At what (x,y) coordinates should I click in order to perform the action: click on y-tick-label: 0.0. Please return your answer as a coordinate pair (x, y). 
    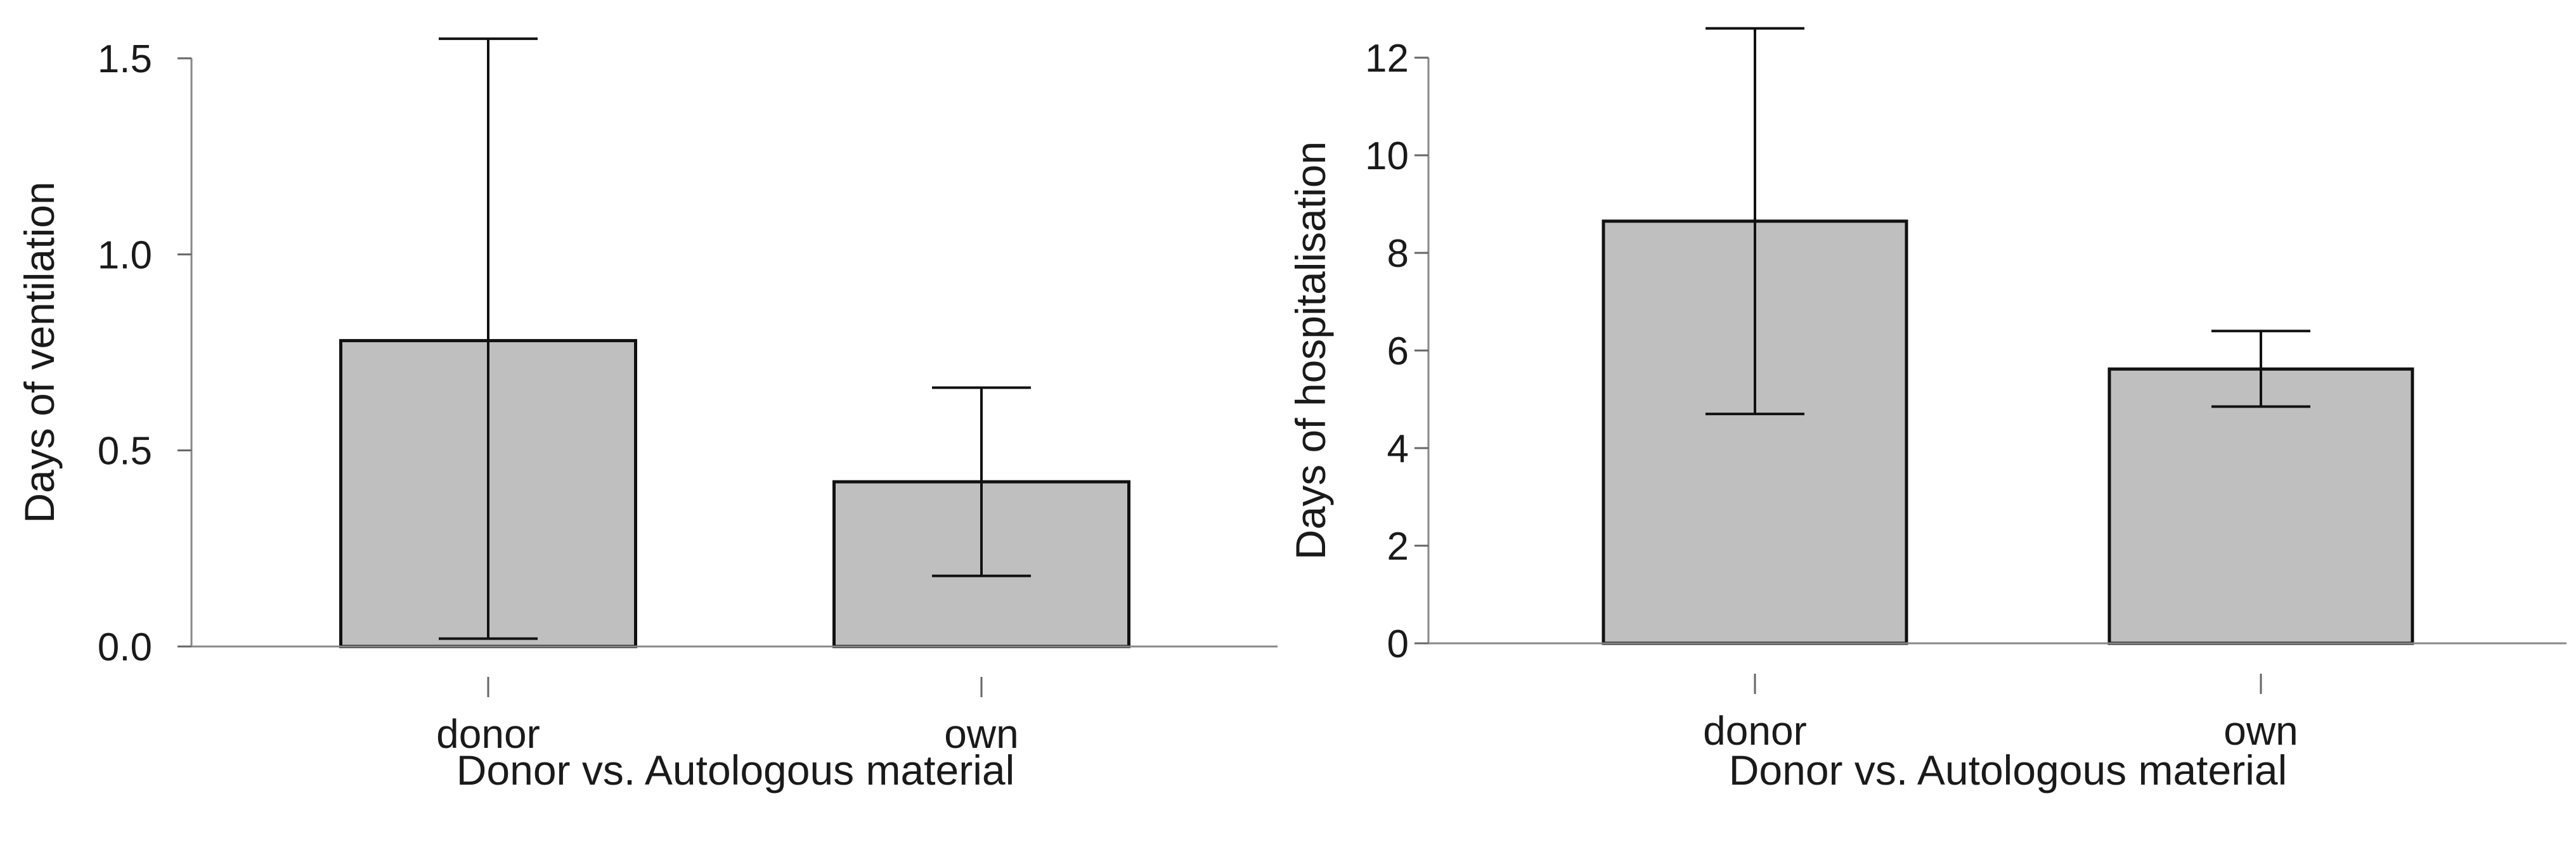
    Looking at the image, I should click on (125, 647).